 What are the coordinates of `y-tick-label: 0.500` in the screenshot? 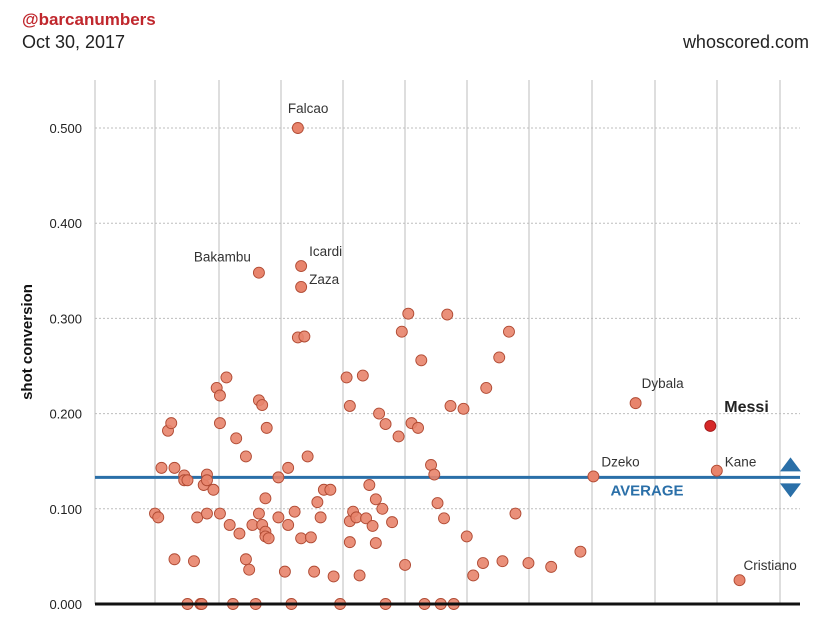 It's located at (65, 128).